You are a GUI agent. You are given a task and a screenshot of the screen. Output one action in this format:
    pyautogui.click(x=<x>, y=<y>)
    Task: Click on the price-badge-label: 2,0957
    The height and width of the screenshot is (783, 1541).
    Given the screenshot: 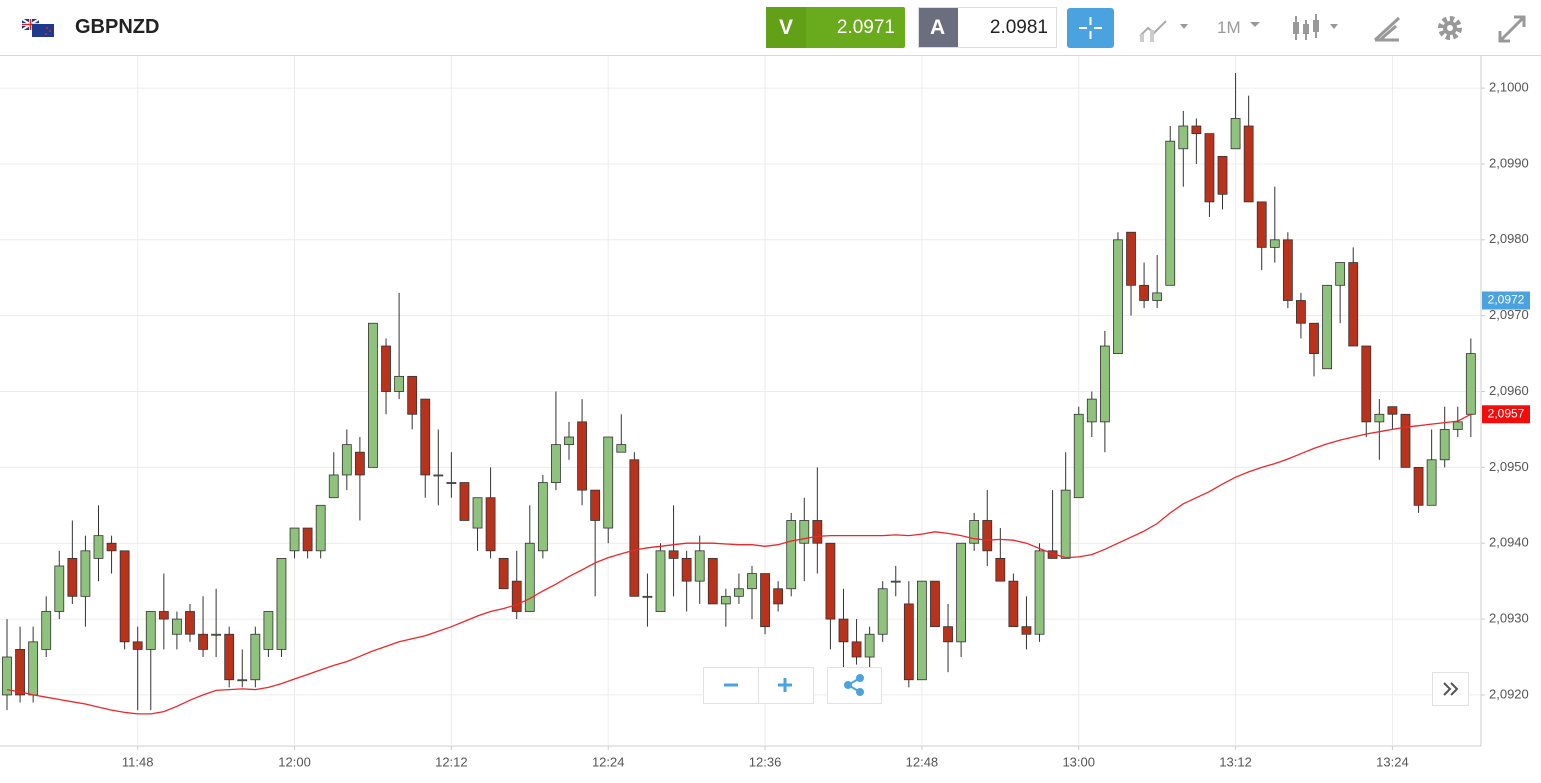 What is the action you would take?
    pyautogui.click(x=1506, y=413)
    